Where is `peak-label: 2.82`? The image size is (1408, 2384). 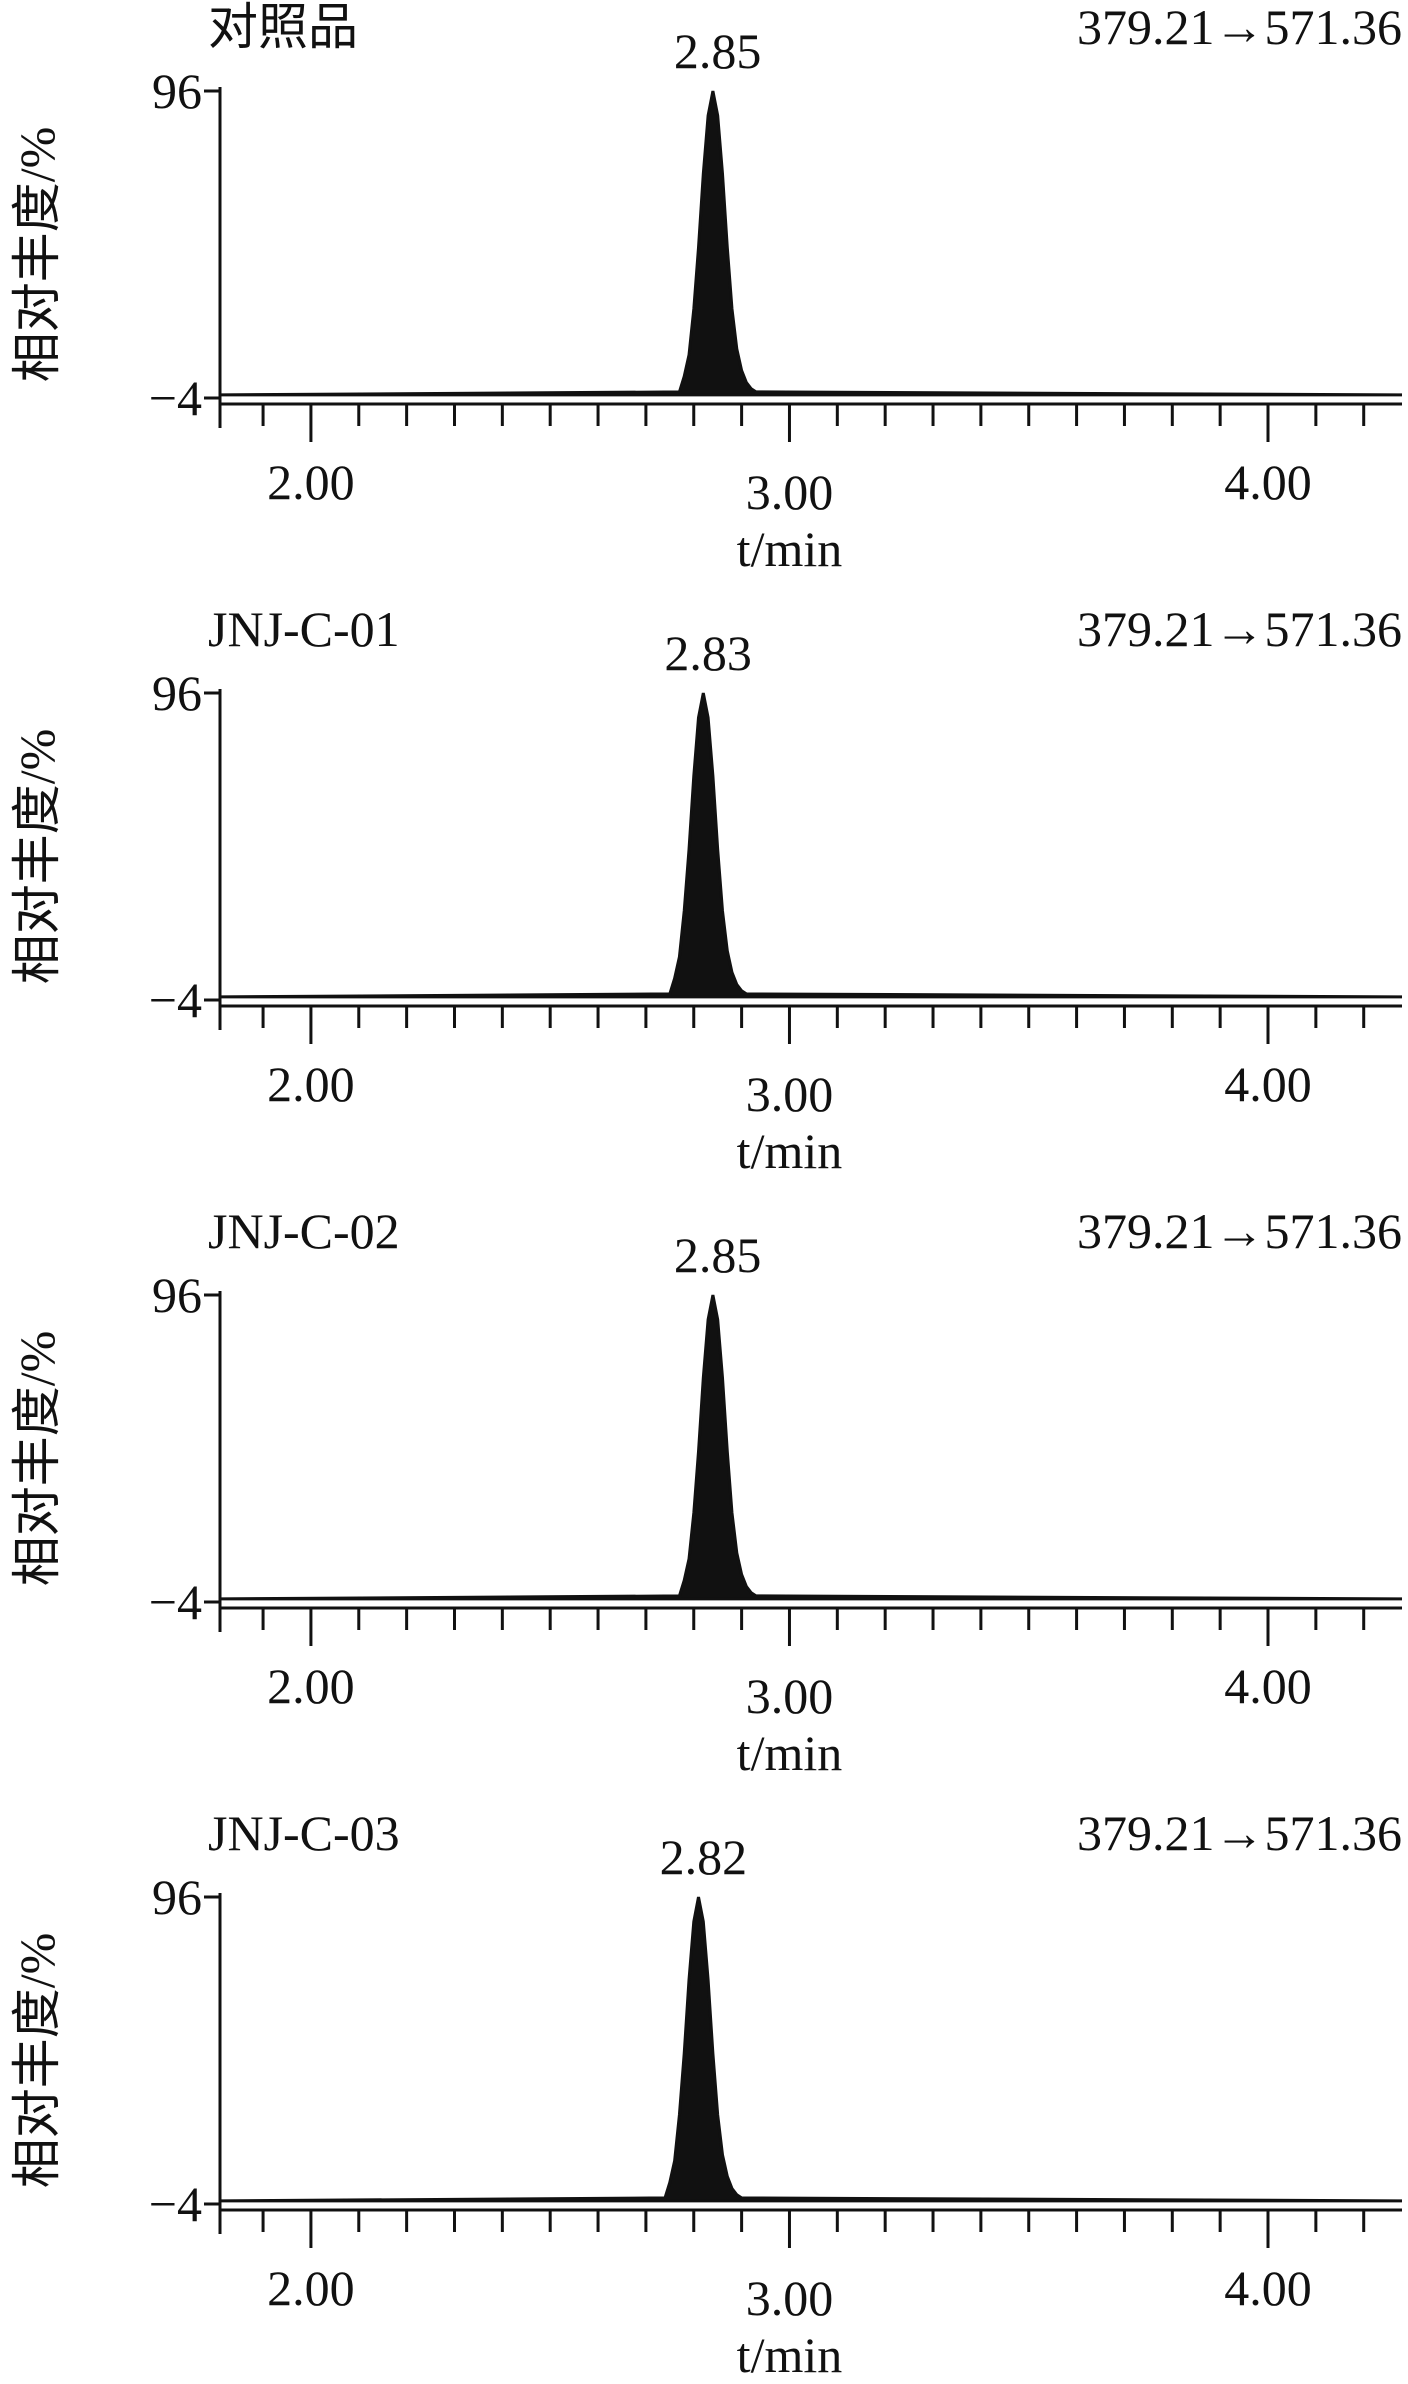 peak-label: 2.82 is located at coordinates (704, 1857).